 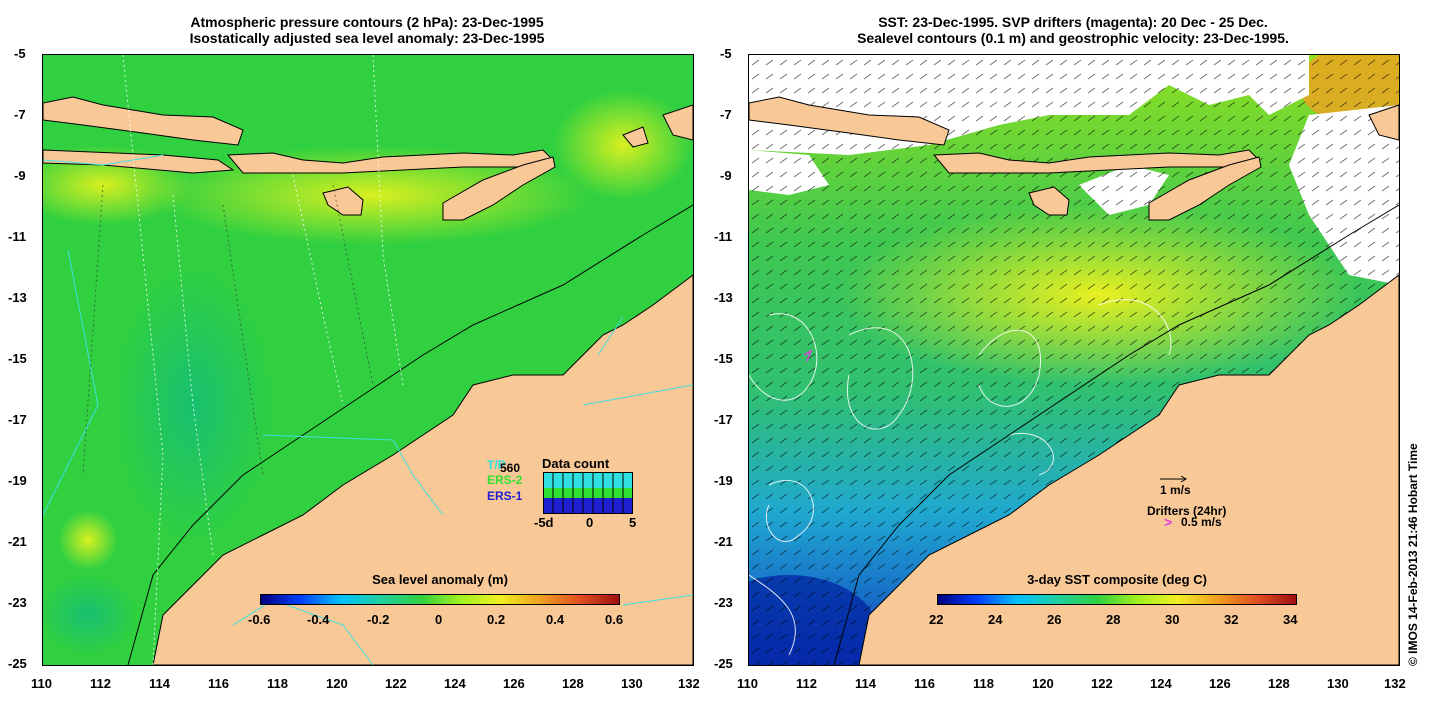 I want to click on sunda-islands-chain, so click(x=390, y=161).